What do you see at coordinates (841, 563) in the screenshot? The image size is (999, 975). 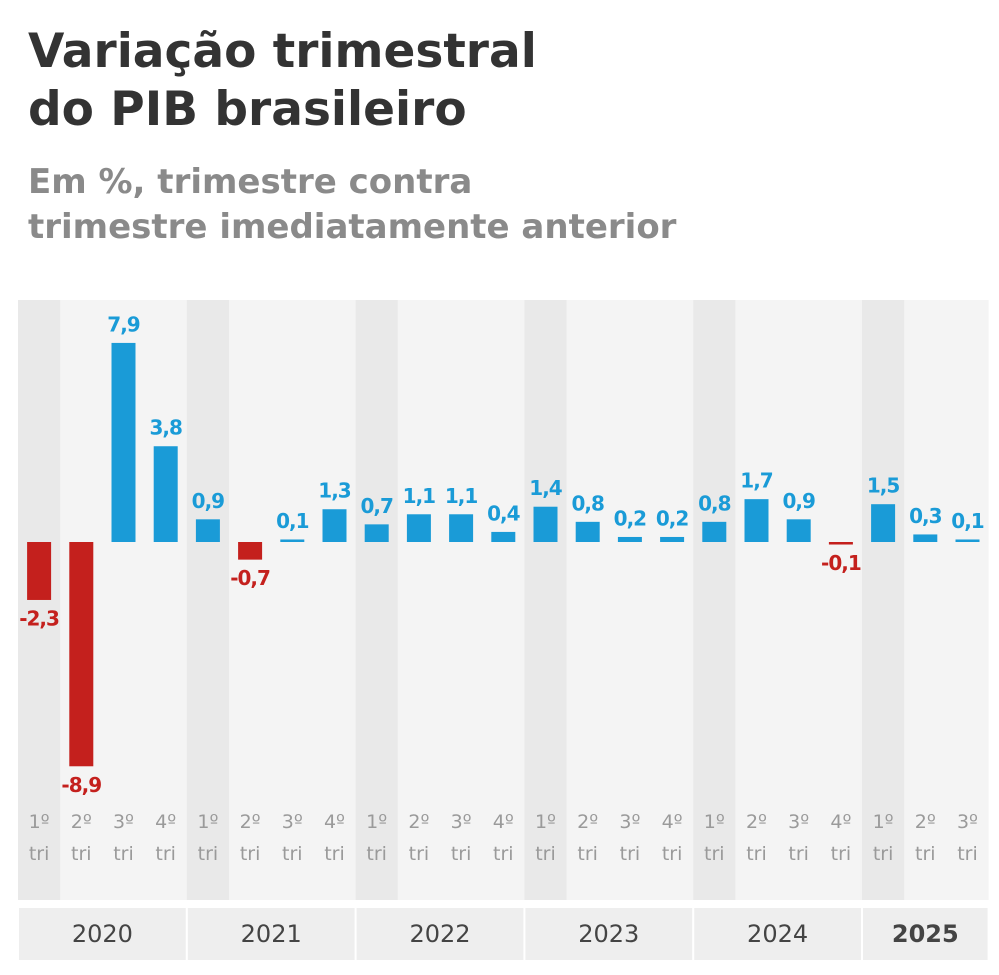 I see `value-label: -0,1` at bounding box center [841, 563].